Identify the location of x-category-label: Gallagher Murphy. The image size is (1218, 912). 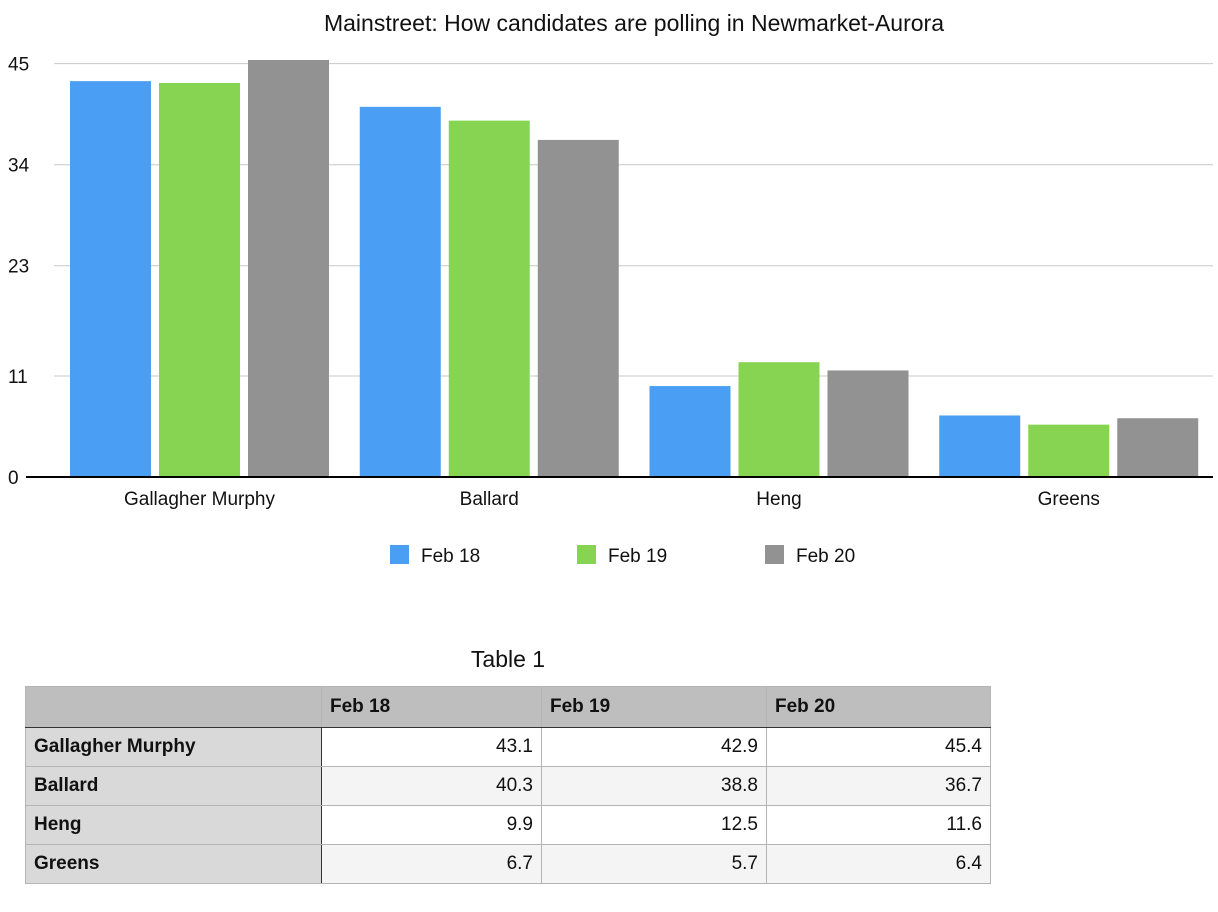
(200, 499).